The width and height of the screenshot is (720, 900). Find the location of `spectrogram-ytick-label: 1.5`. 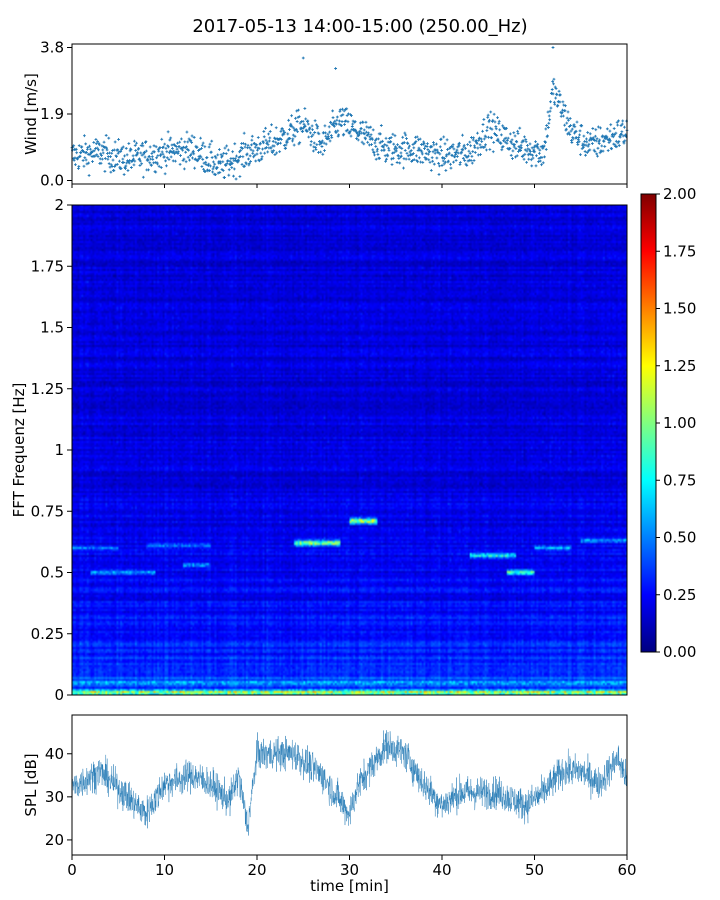

spectrogram-ytick-label: 1.5 is located at coordinates (52, 328).